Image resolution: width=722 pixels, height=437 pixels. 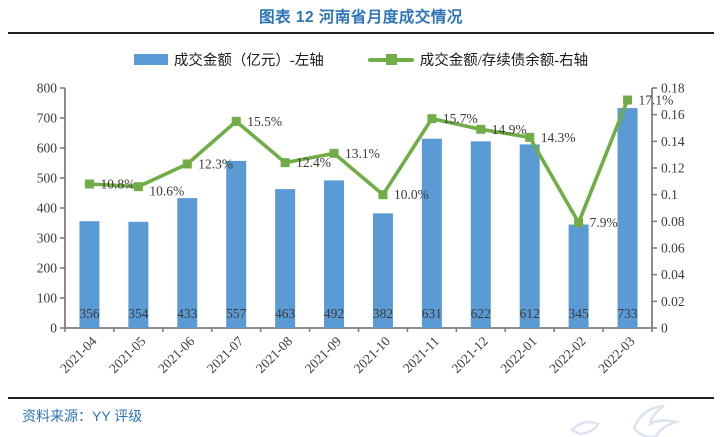 What do you see at coordinates (248, 61) in the screenshot?
I see `bar-series-label: 成交金额（亿元）-左轴` at bounding box center [248, 61].